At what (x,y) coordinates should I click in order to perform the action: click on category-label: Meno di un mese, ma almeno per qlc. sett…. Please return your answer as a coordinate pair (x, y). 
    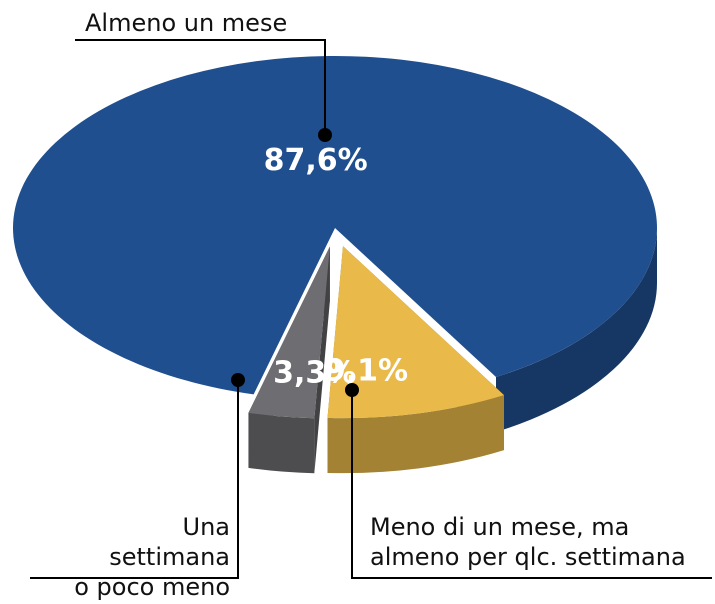
    Looking at the image, I should click on (528, 542).